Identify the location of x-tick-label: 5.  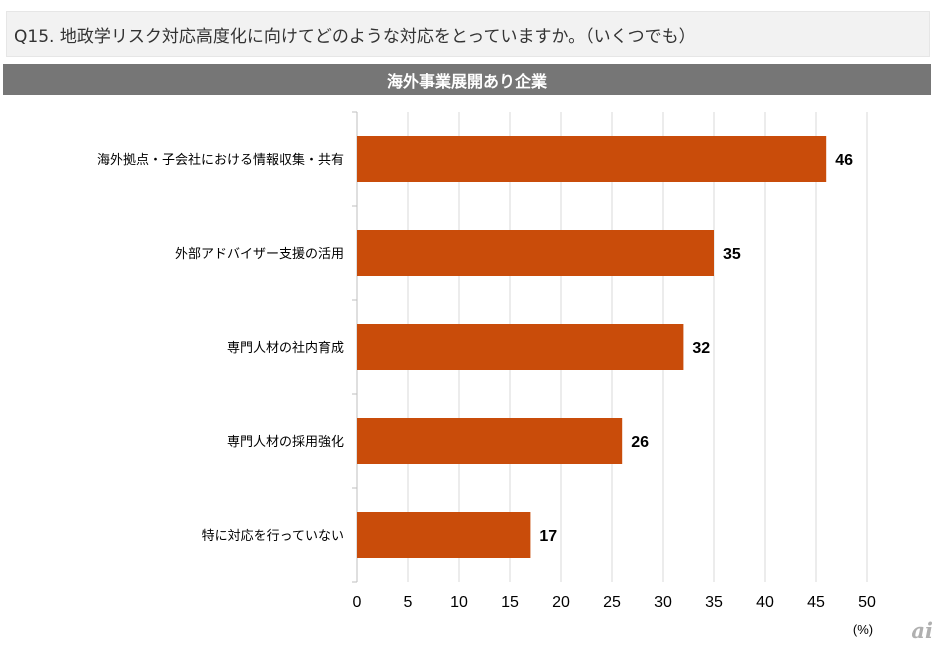
(408, 602).